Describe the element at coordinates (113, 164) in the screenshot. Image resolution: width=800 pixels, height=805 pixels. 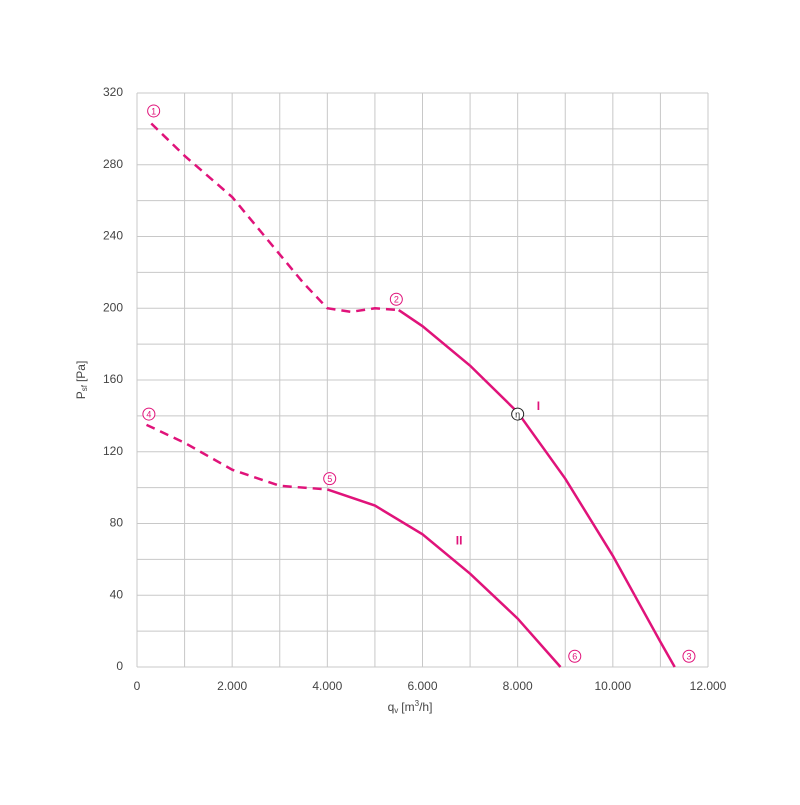
I see `y-tick-label: 280` at that location.